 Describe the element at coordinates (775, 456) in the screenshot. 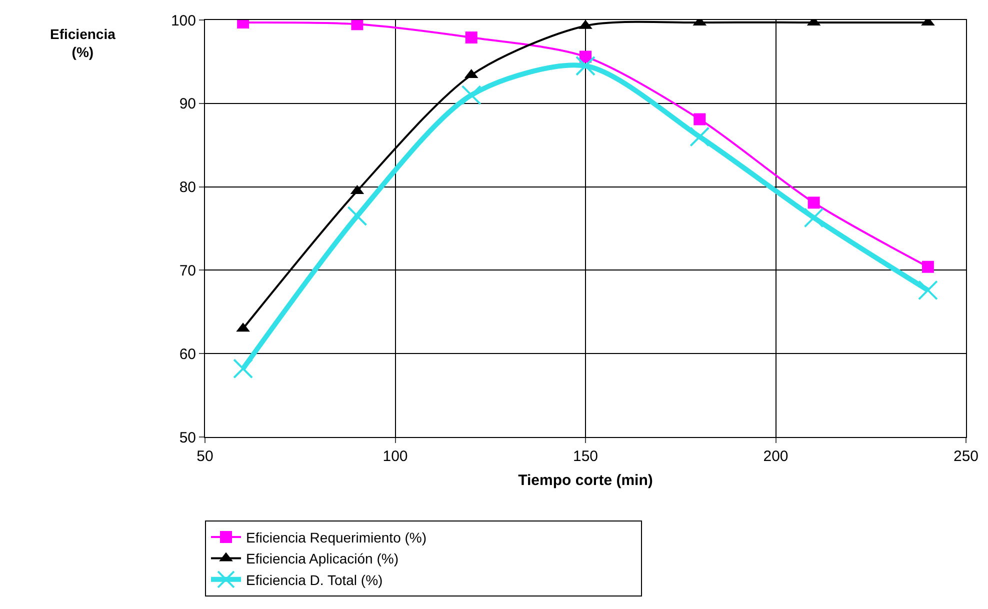

I see `x-tick-label: 200` at that location.